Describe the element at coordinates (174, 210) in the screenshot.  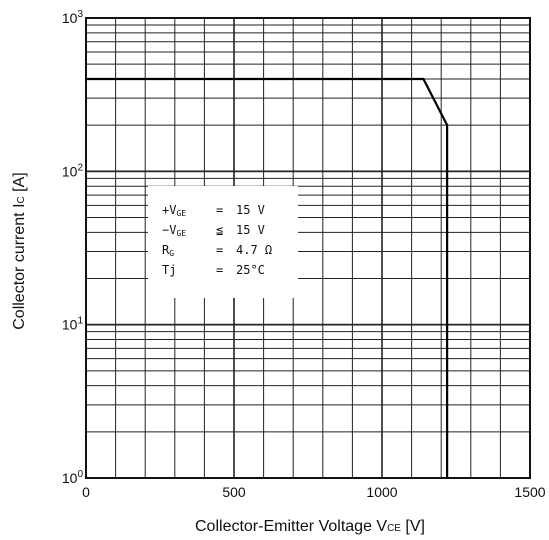
I see `annotation-symbol: +VGE` at that location.